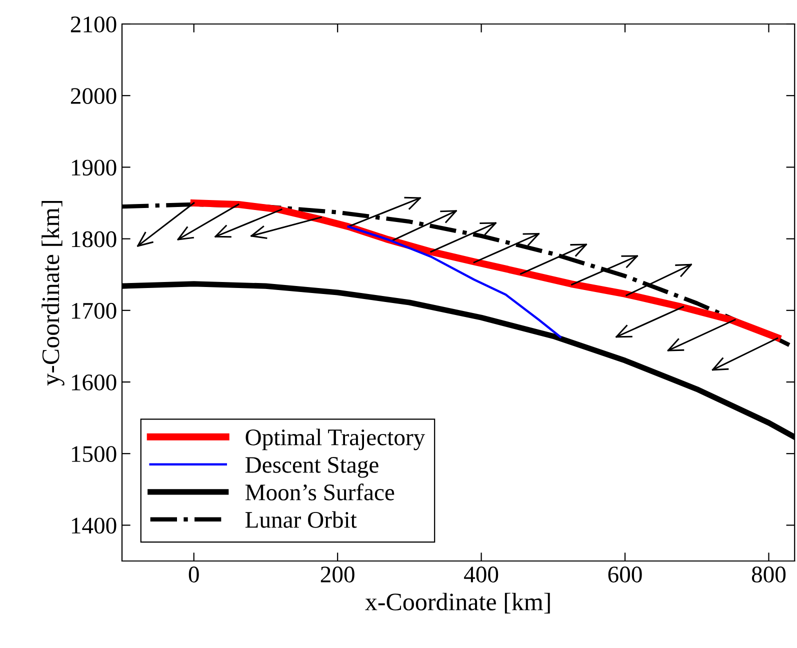  I want to click on legend-label: Descent Stage, so click(311, 467).